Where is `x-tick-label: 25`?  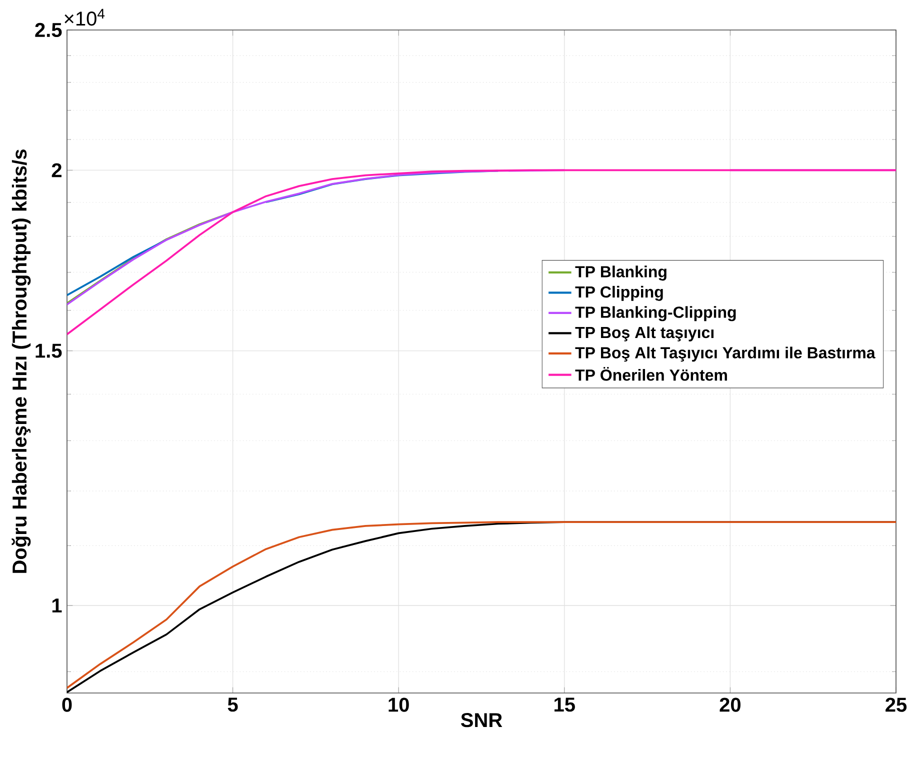 x-tick-label: 25 is located at coordinates (896, 705).